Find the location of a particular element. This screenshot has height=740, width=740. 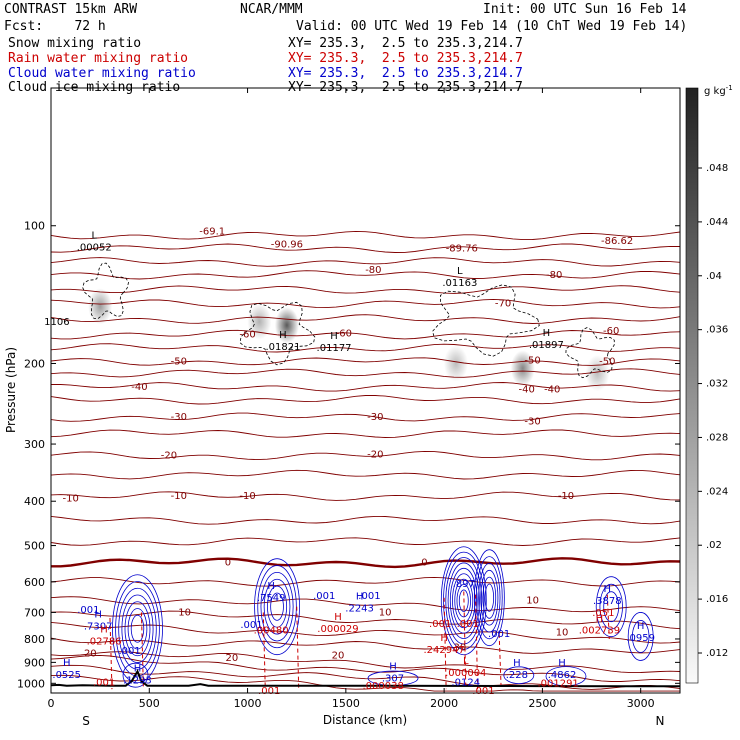

start-point-label: S is located at coordinates (86, 721).